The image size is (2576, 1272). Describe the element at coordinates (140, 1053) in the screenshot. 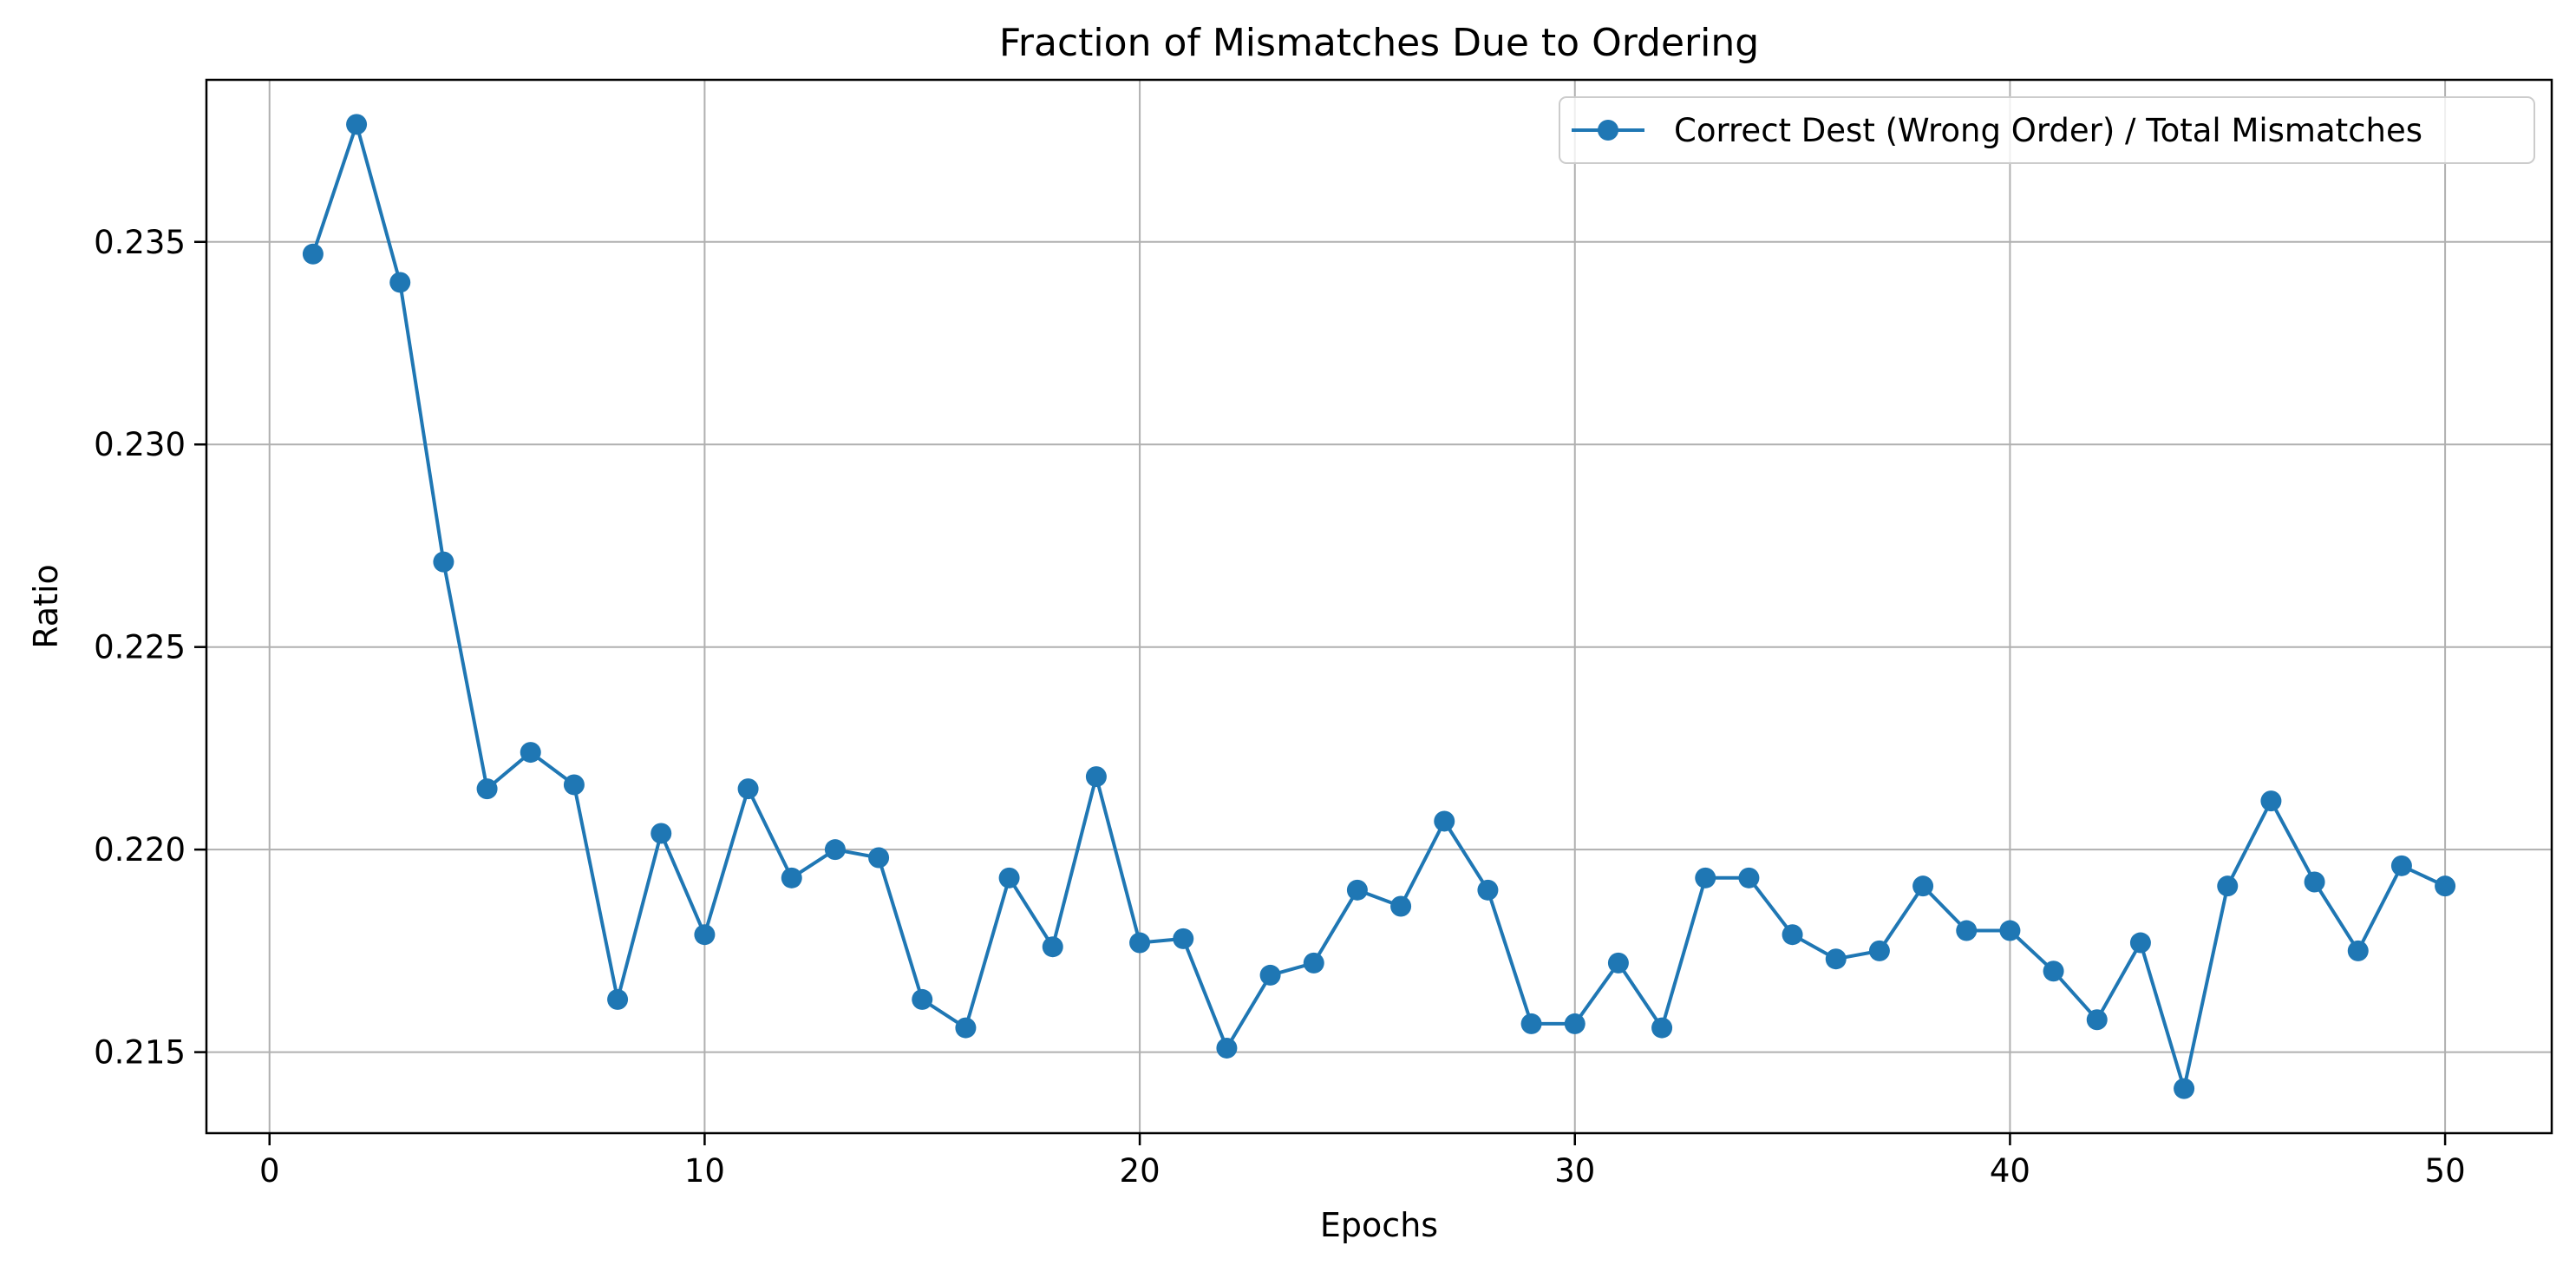

I see `y-tick-label: 0.215` at that location.